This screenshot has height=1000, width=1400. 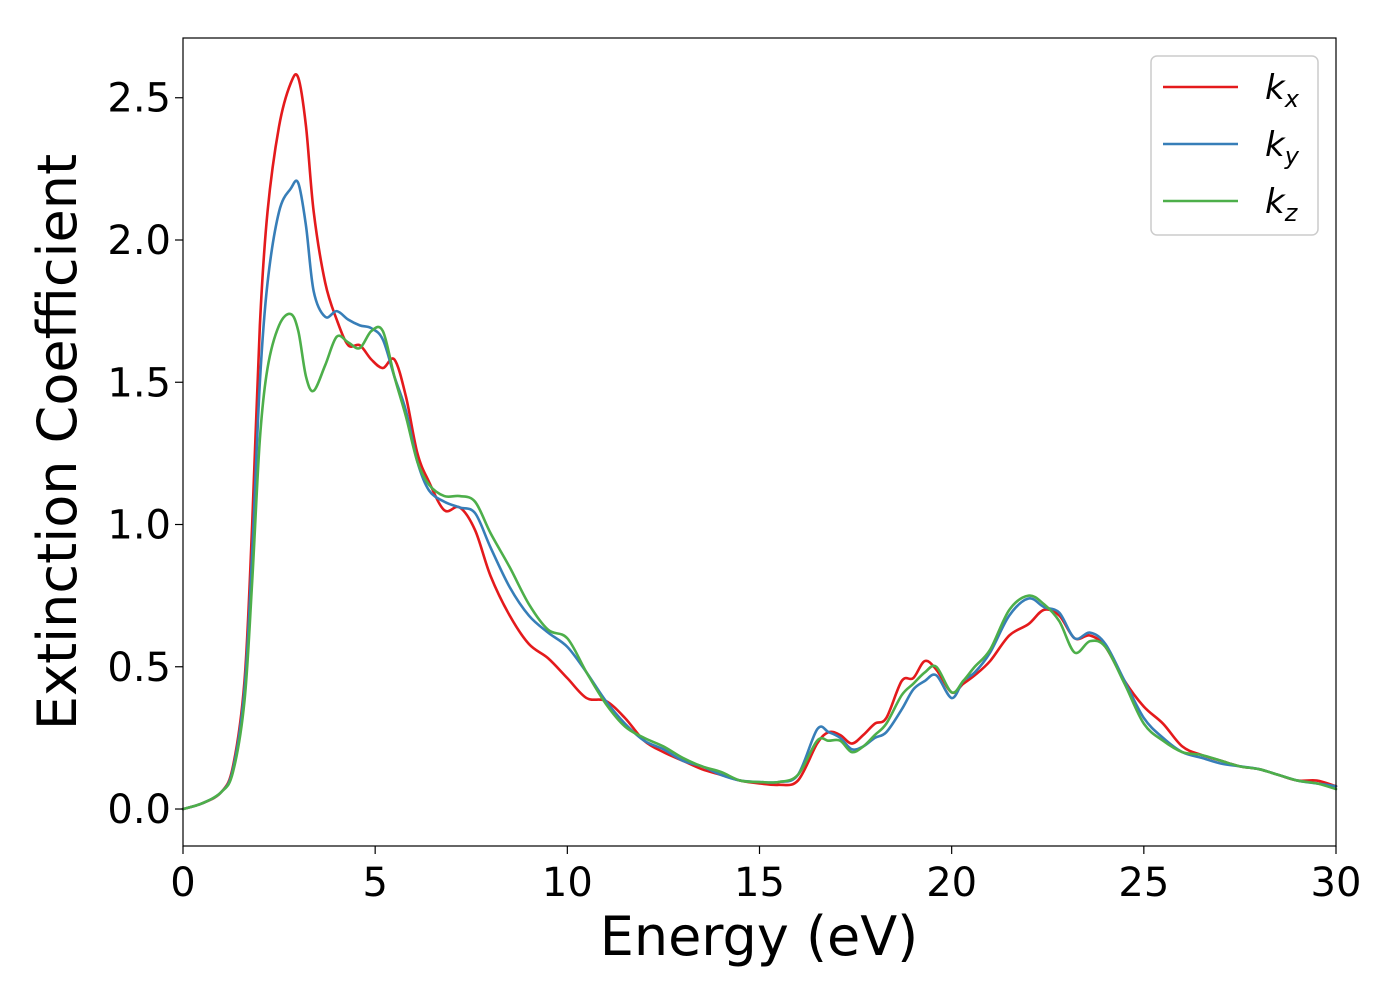 What do you see at coordinates (139, 383) in the screenshot?
I see `y-tick-label: 1.5` at bounding box center [139, 383].